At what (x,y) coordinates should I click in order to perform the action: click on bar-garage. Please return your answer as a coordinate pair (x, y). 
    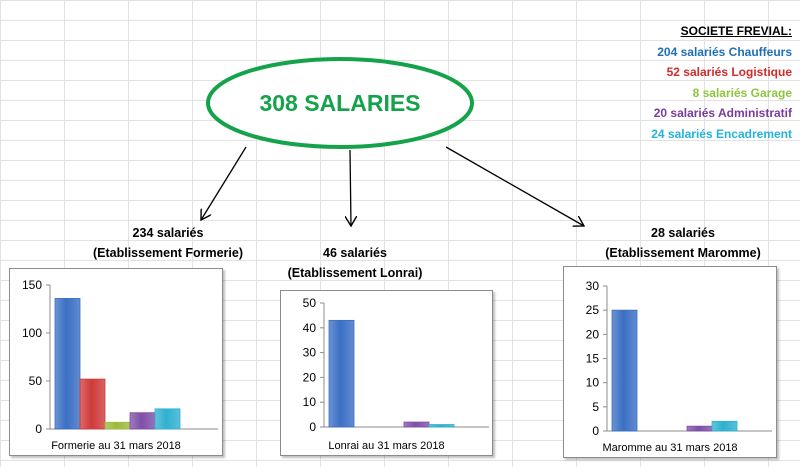
    Looking at the image, I should click on (117, 425).